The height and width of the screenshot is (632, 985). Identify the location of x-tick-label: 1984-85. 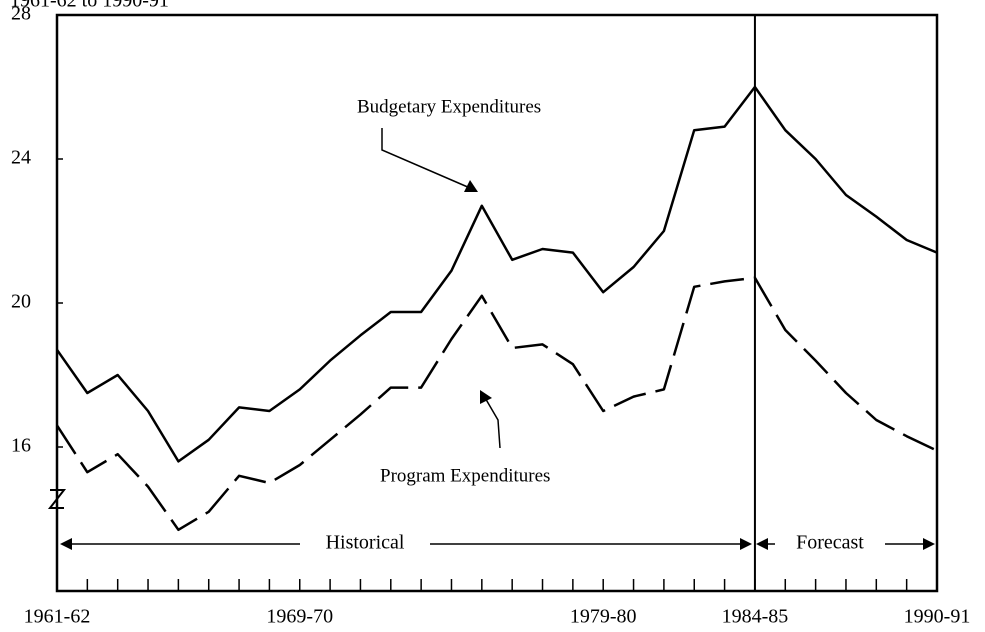
(755, 617).